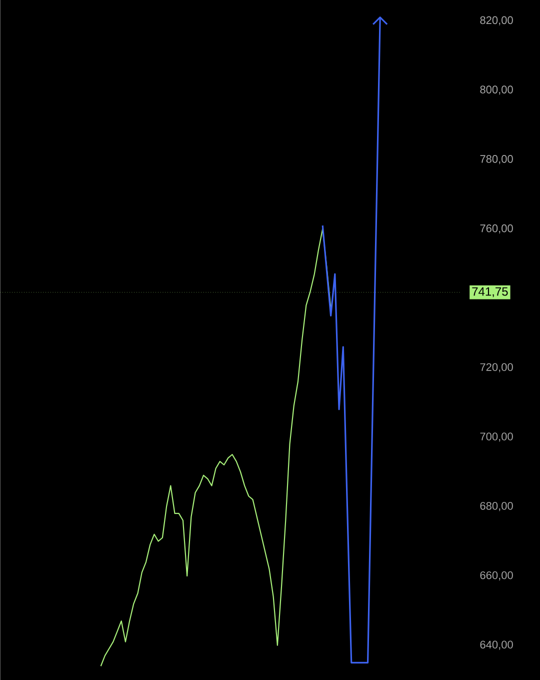 The height and width of the screenshot is (680, 540). I want to click on y-tick-label: 780,00, so click(496, 159).